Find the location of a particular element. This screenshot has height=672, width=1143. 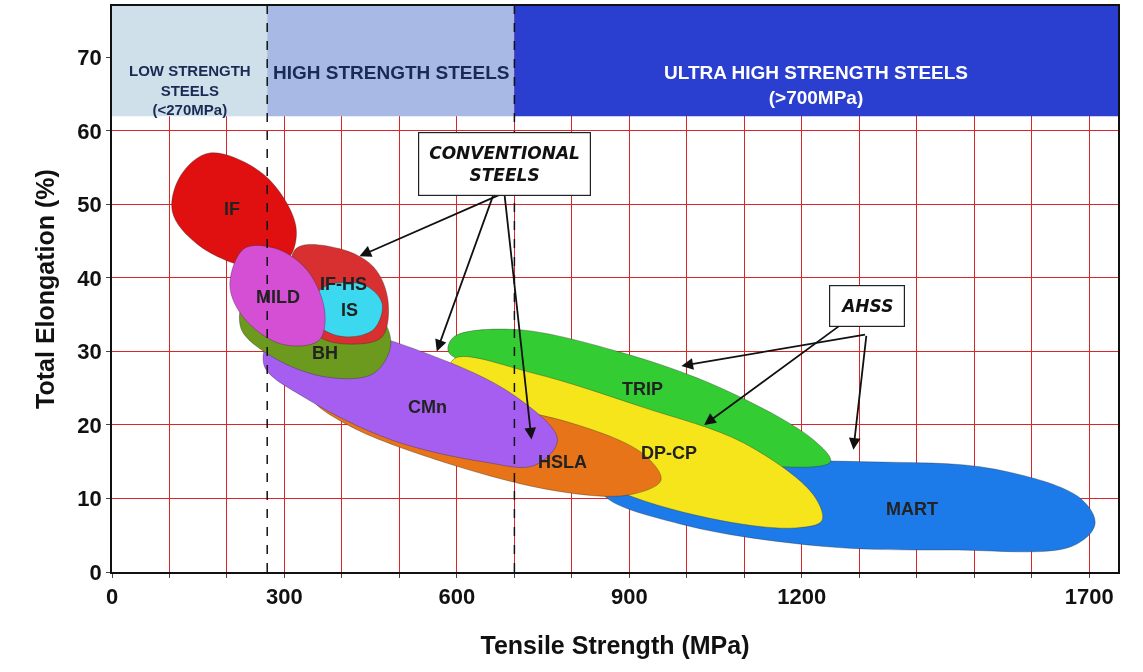

series-label: DP-CP is located at coordinates (669, 453).